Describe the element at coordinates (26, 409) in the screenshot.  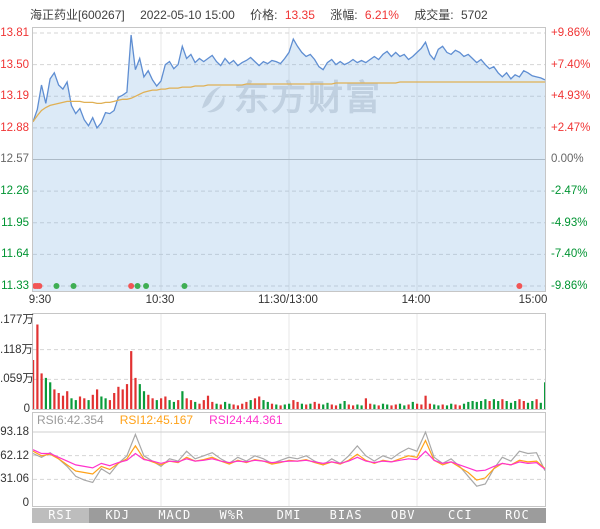
I see `volume-tick-label: 0` at that location.